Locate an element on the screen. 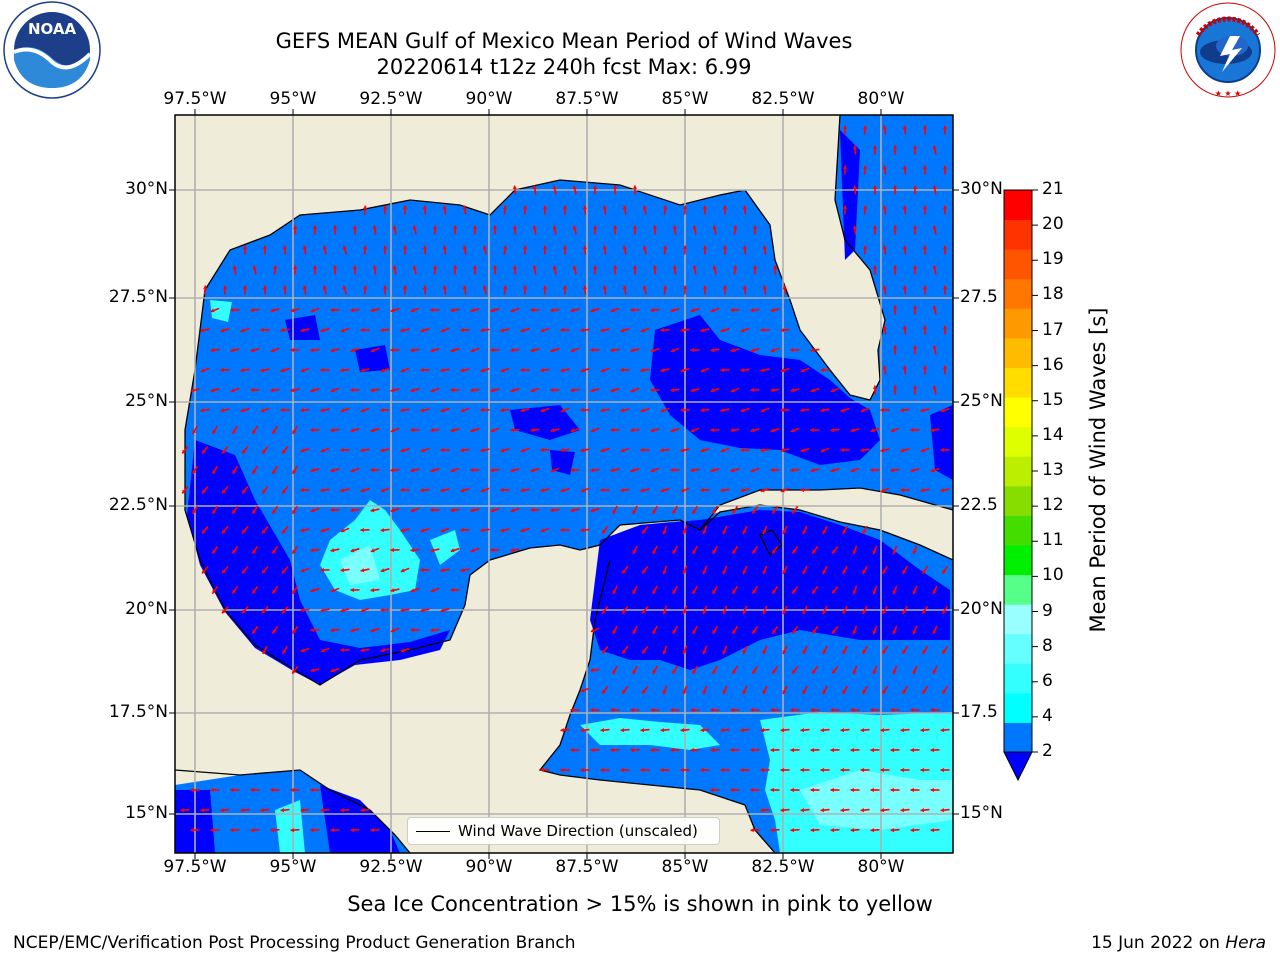  lon-label-top: 80°W is located at coordinates (881, 99).